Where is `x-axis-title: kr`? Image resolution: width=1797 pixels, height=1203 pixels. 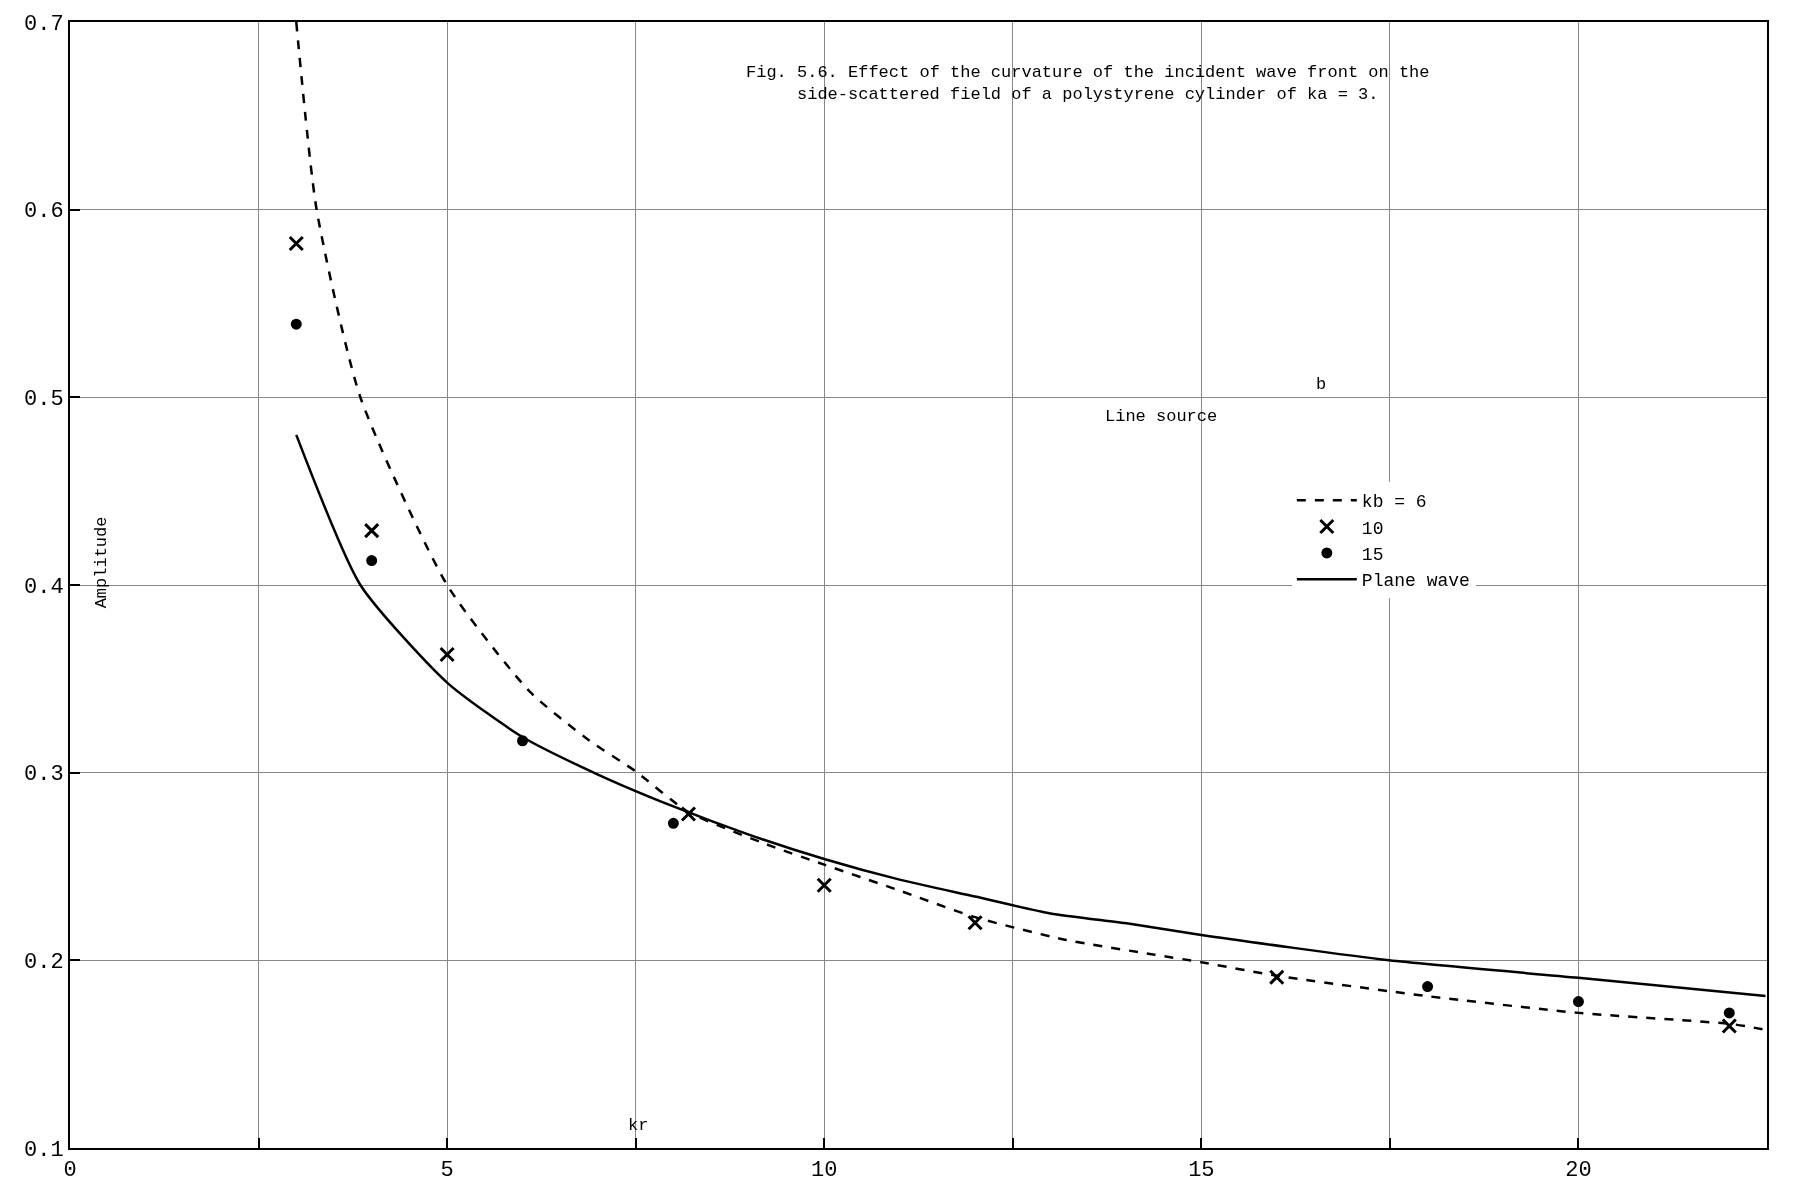
x-axis-title: kr is located at coordinates (638, 1125).